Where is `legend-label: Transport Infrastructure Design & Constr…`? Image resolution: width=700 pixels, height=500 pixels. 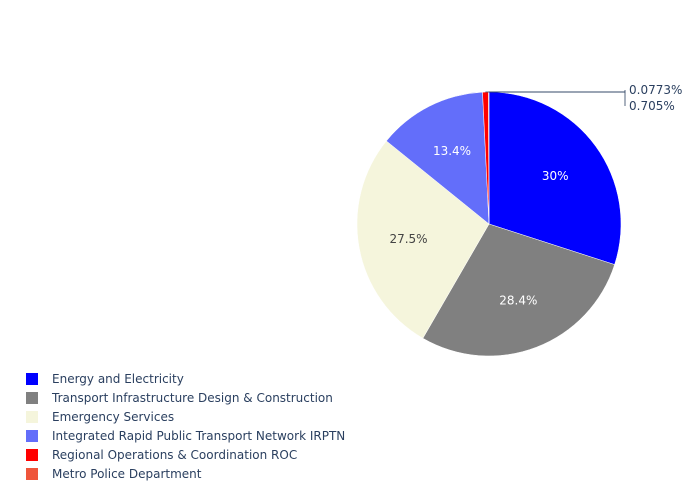 legend-label: Transport Infrastructure Design & Constr… is located at coordinates (192, 397).